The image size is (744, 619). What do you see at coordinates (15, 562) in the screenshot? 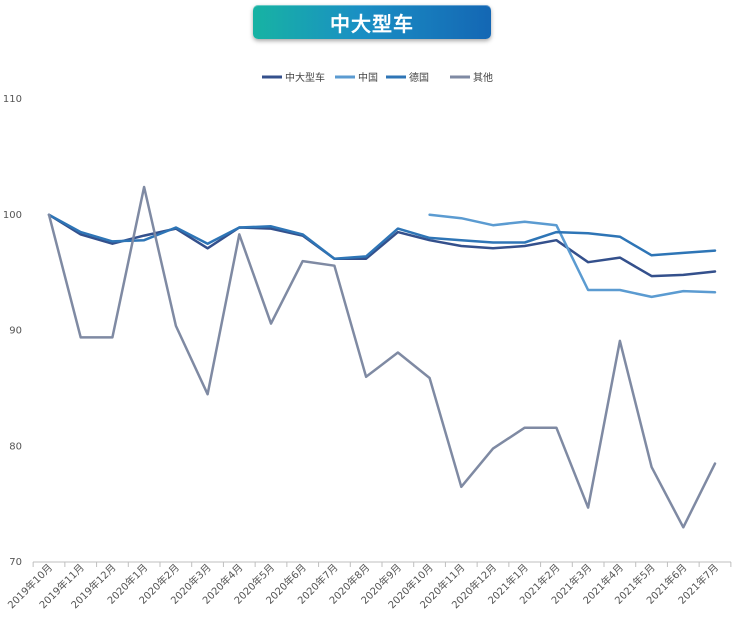
I see `y-tick-label: 70` at bounding box center [15, 562].